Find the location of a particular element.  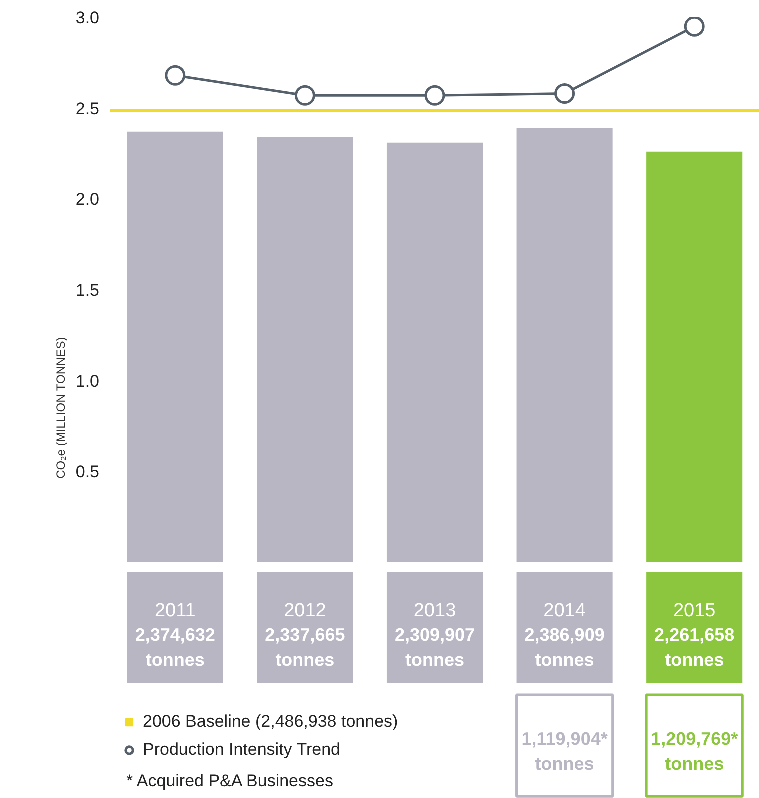

y-tick-label: 3.0 is located at coordinates (88, 18).